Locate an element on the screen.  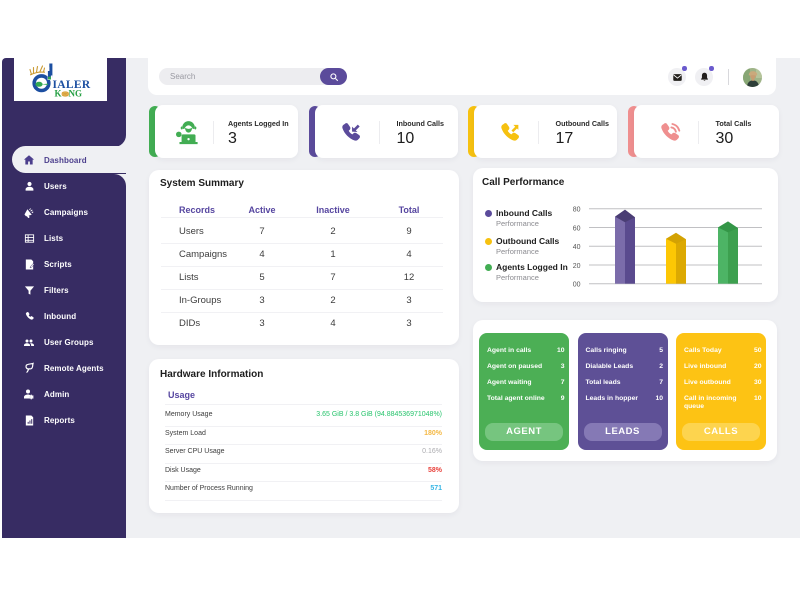
svg-text: 60 is located at coordinates (577, 228).